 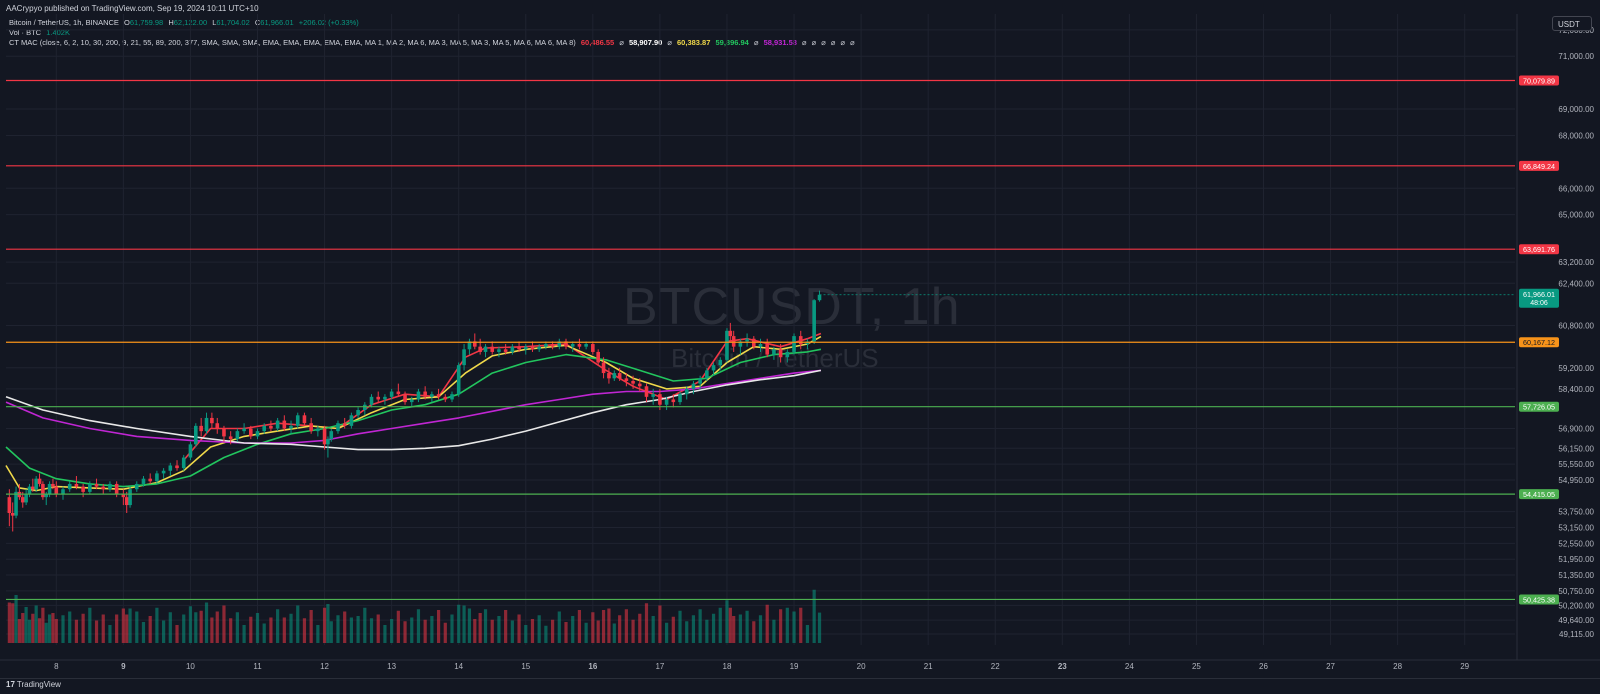 What do you see at coordinates (1577, 634) in the screenshot?
I see `price-tick-label: 49,115.00` at bounding box center [1577, 634].